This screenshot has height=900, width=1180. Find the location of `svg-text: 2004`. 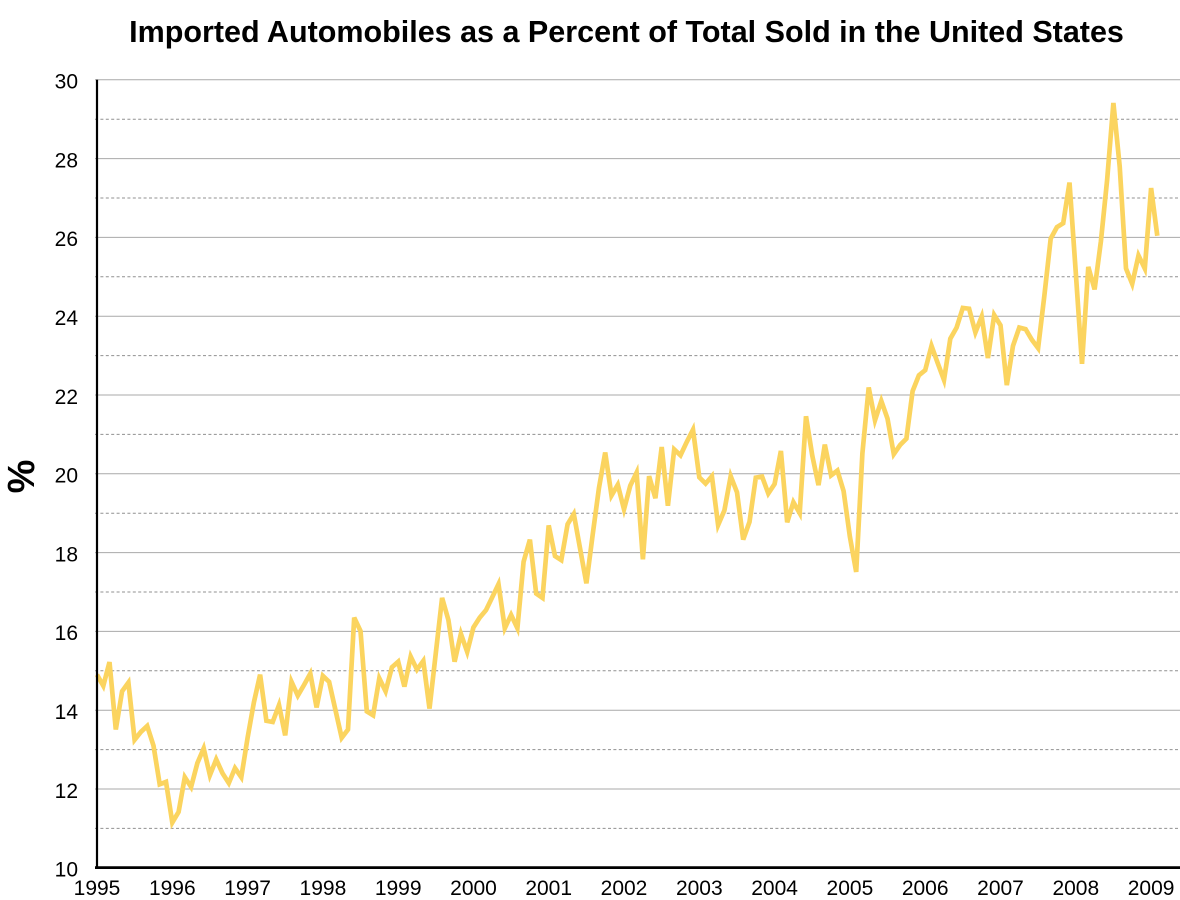

svg-text: 2004 is located at coordinates (774, 888).